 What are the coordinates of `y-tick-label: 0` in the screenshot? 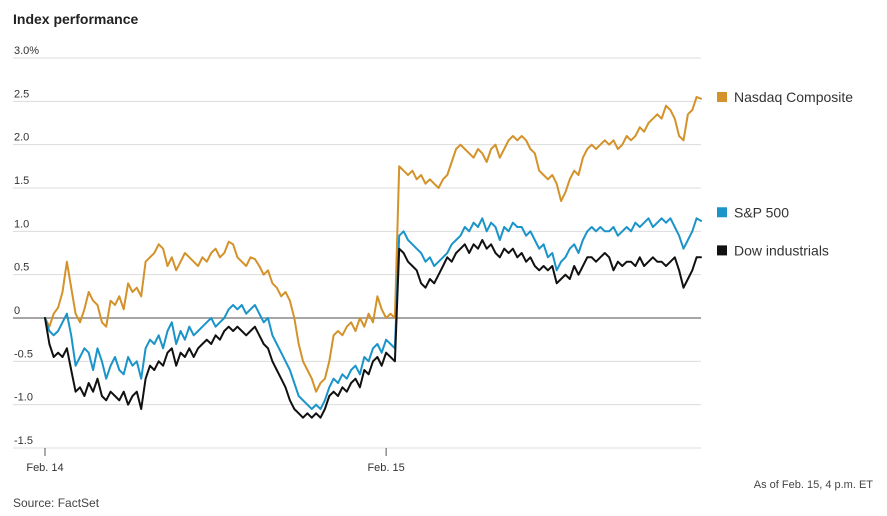 It's located at (17, 311).